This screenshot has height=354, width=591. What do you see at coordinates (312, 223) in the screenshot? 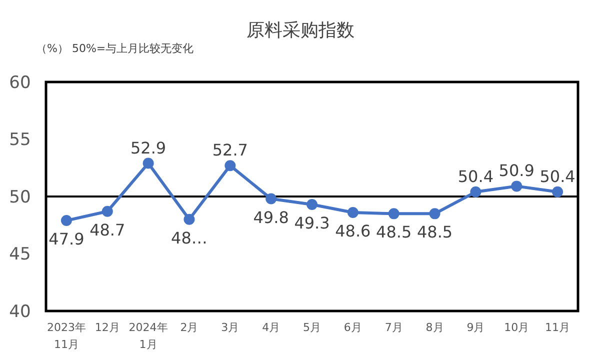
I see `data-label: 49.3` at bounding box center [312, 223].